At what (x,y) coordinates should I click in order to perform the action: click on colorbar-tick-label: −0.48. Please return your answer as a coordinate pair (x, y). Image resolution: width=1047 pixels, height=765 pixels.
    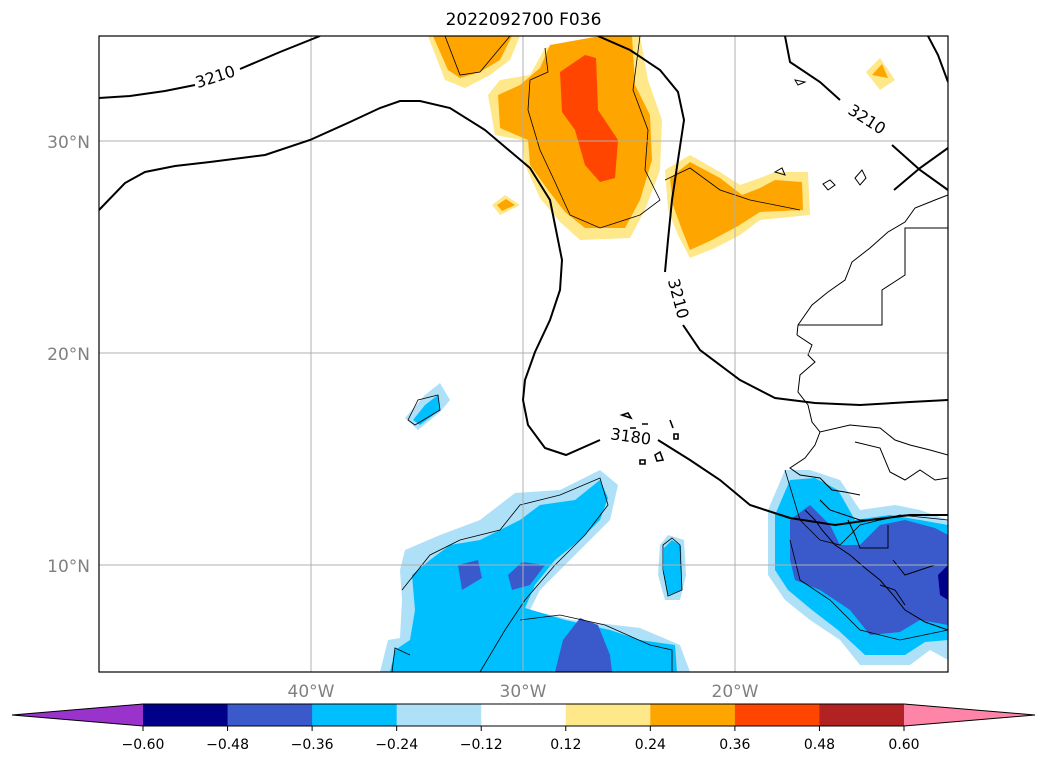
    Looking at the image, I should click on (227, 745).